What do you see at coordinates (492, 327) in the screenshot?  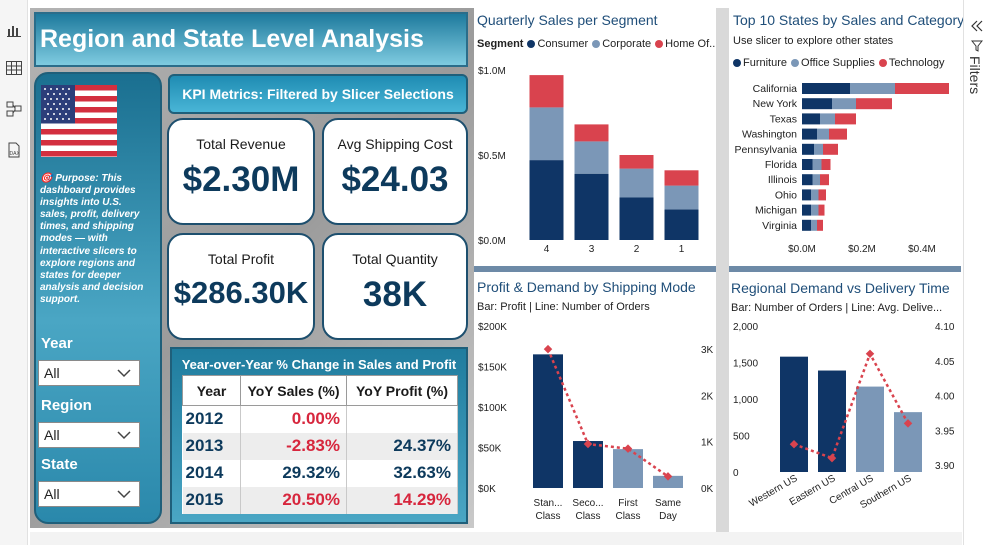 I see `y-left-tick-label: $200K` at bounding box center [492, 327].